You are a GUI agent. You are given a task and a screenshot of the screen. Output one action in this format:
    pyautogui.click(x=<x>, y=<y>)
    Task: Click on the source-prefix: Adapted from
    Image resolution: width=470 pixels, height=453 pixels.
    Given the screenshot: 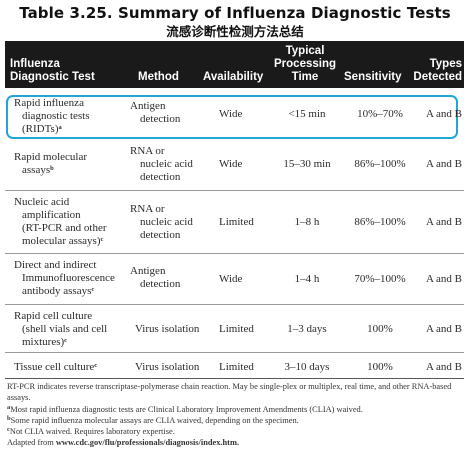 What is the action you would take?
    pyautogui.click(x=31, y=442)
    